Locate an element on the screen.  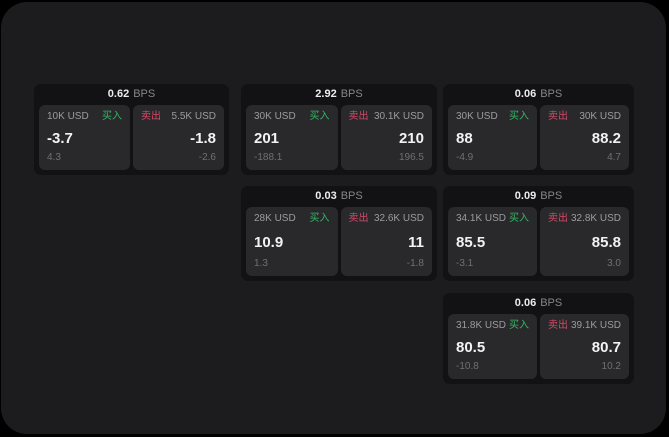
card-header: 0.62 BPS is located at coordinates (131, 94).